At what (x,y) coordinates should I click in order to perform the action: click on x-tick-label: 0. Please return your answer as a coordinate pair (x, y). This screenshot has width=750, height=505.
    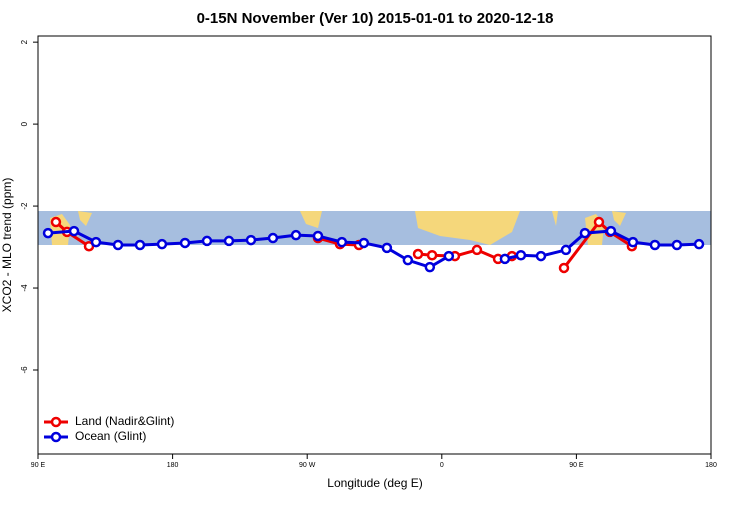
    Looking at the image, I should click on (442, 465).